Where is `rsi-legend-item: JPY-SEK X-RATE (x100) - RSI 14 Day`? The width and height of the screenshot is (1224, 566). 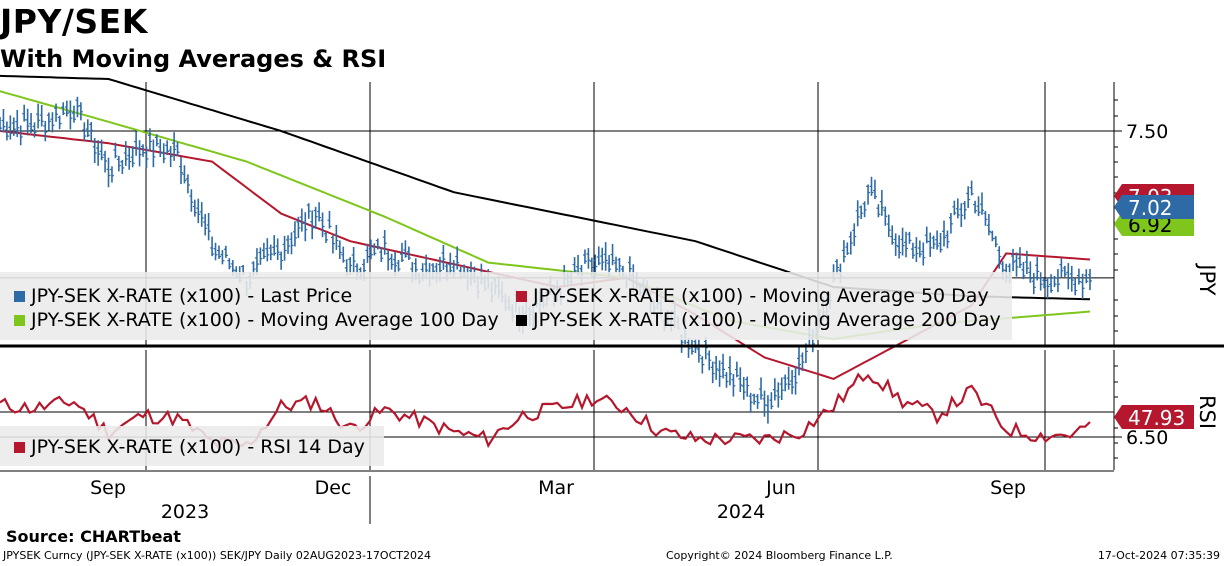 rsi-legend-item: JPY-SEK X-RATE (x100) - RSI 14 Day is located at coordinates (189, 447).